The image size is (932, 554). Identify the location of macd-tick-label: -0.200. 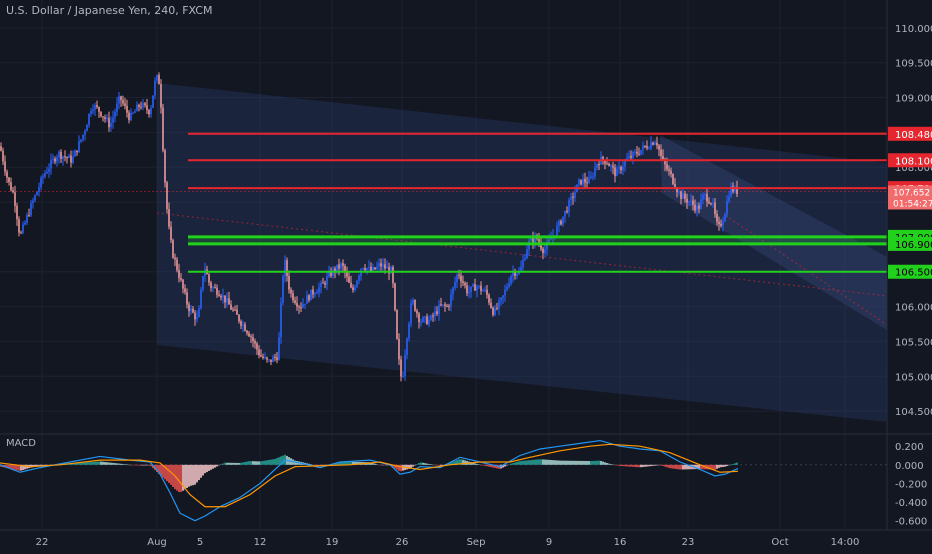
(911, 484).